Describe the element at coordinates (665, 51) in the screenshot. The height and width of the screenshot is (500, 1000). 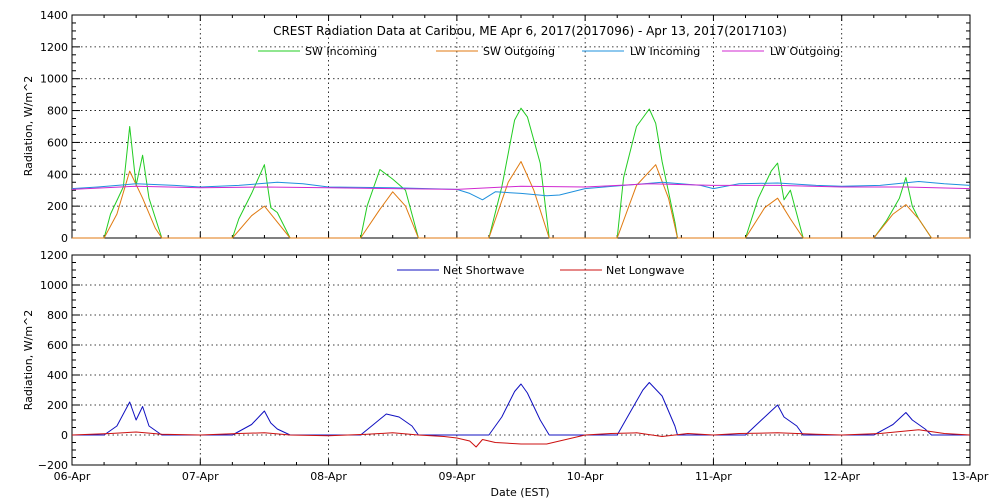
I see `legend-label: LW Incoming` at that location.